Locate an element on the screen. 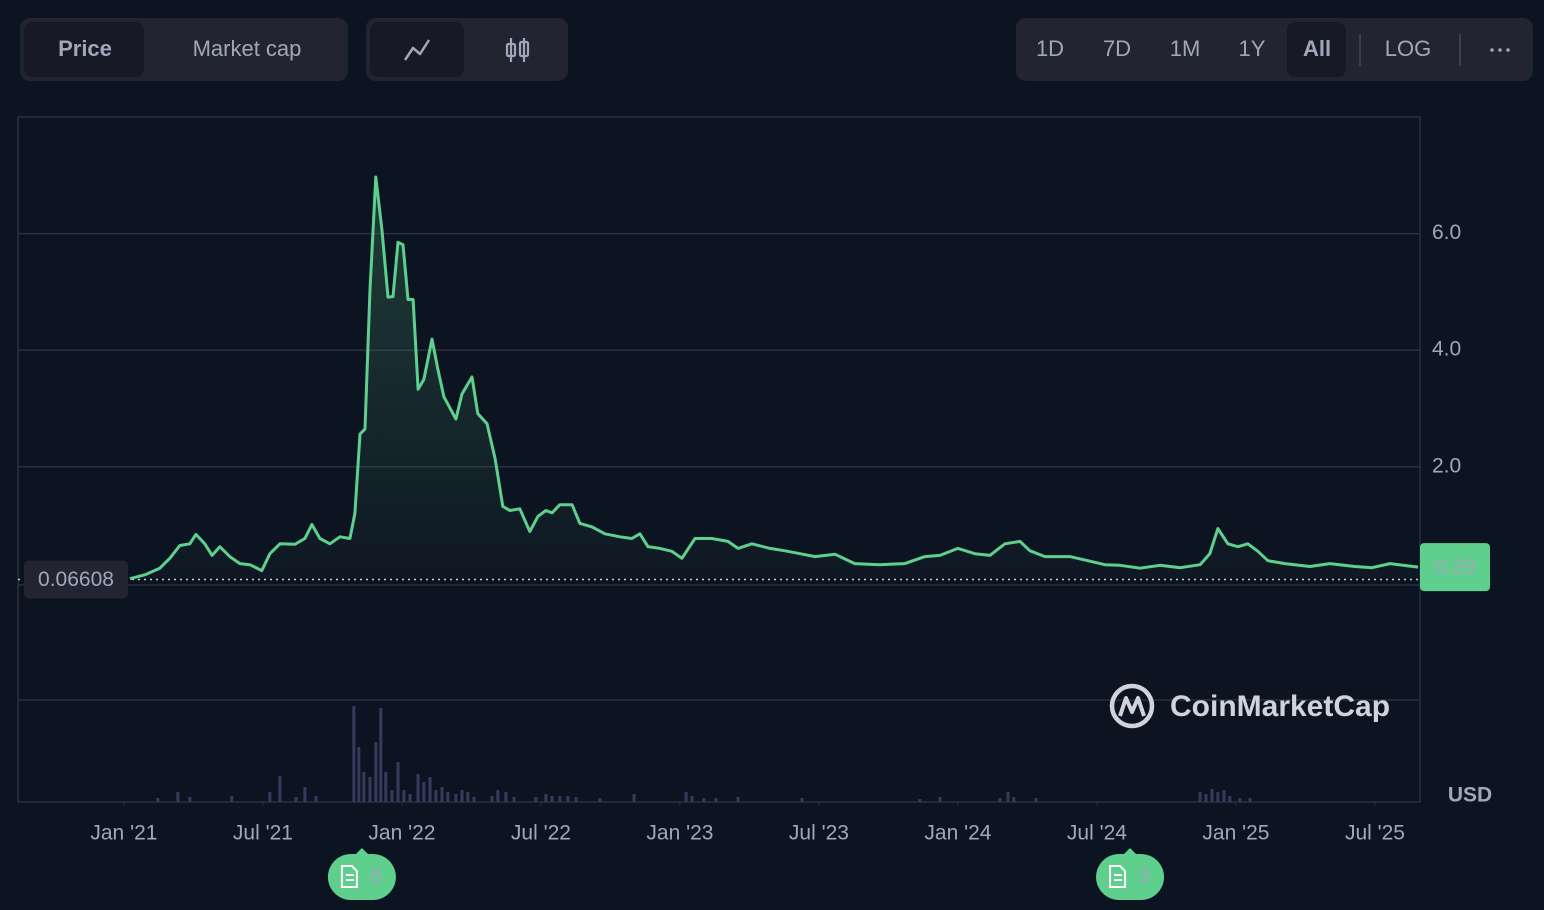 Image resolution: width=1544 pixels, height=910 pixels. start-price-badge is located at coordinates (76, 579).